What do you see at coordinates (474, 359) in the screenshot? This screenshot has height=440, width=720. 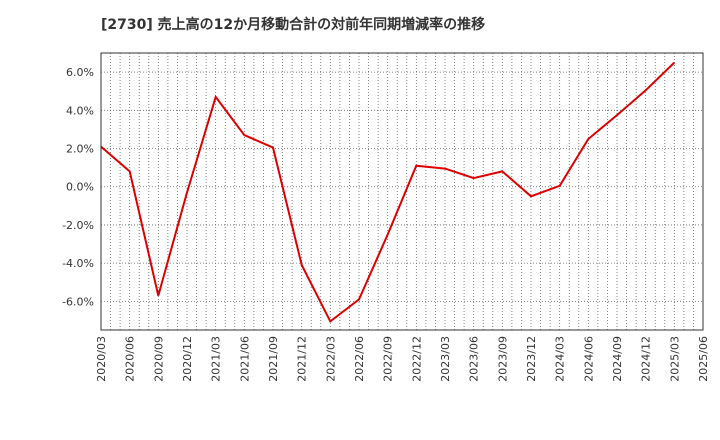 I see `x-tick-label: 2023/06` at bounding box center [474, 359].